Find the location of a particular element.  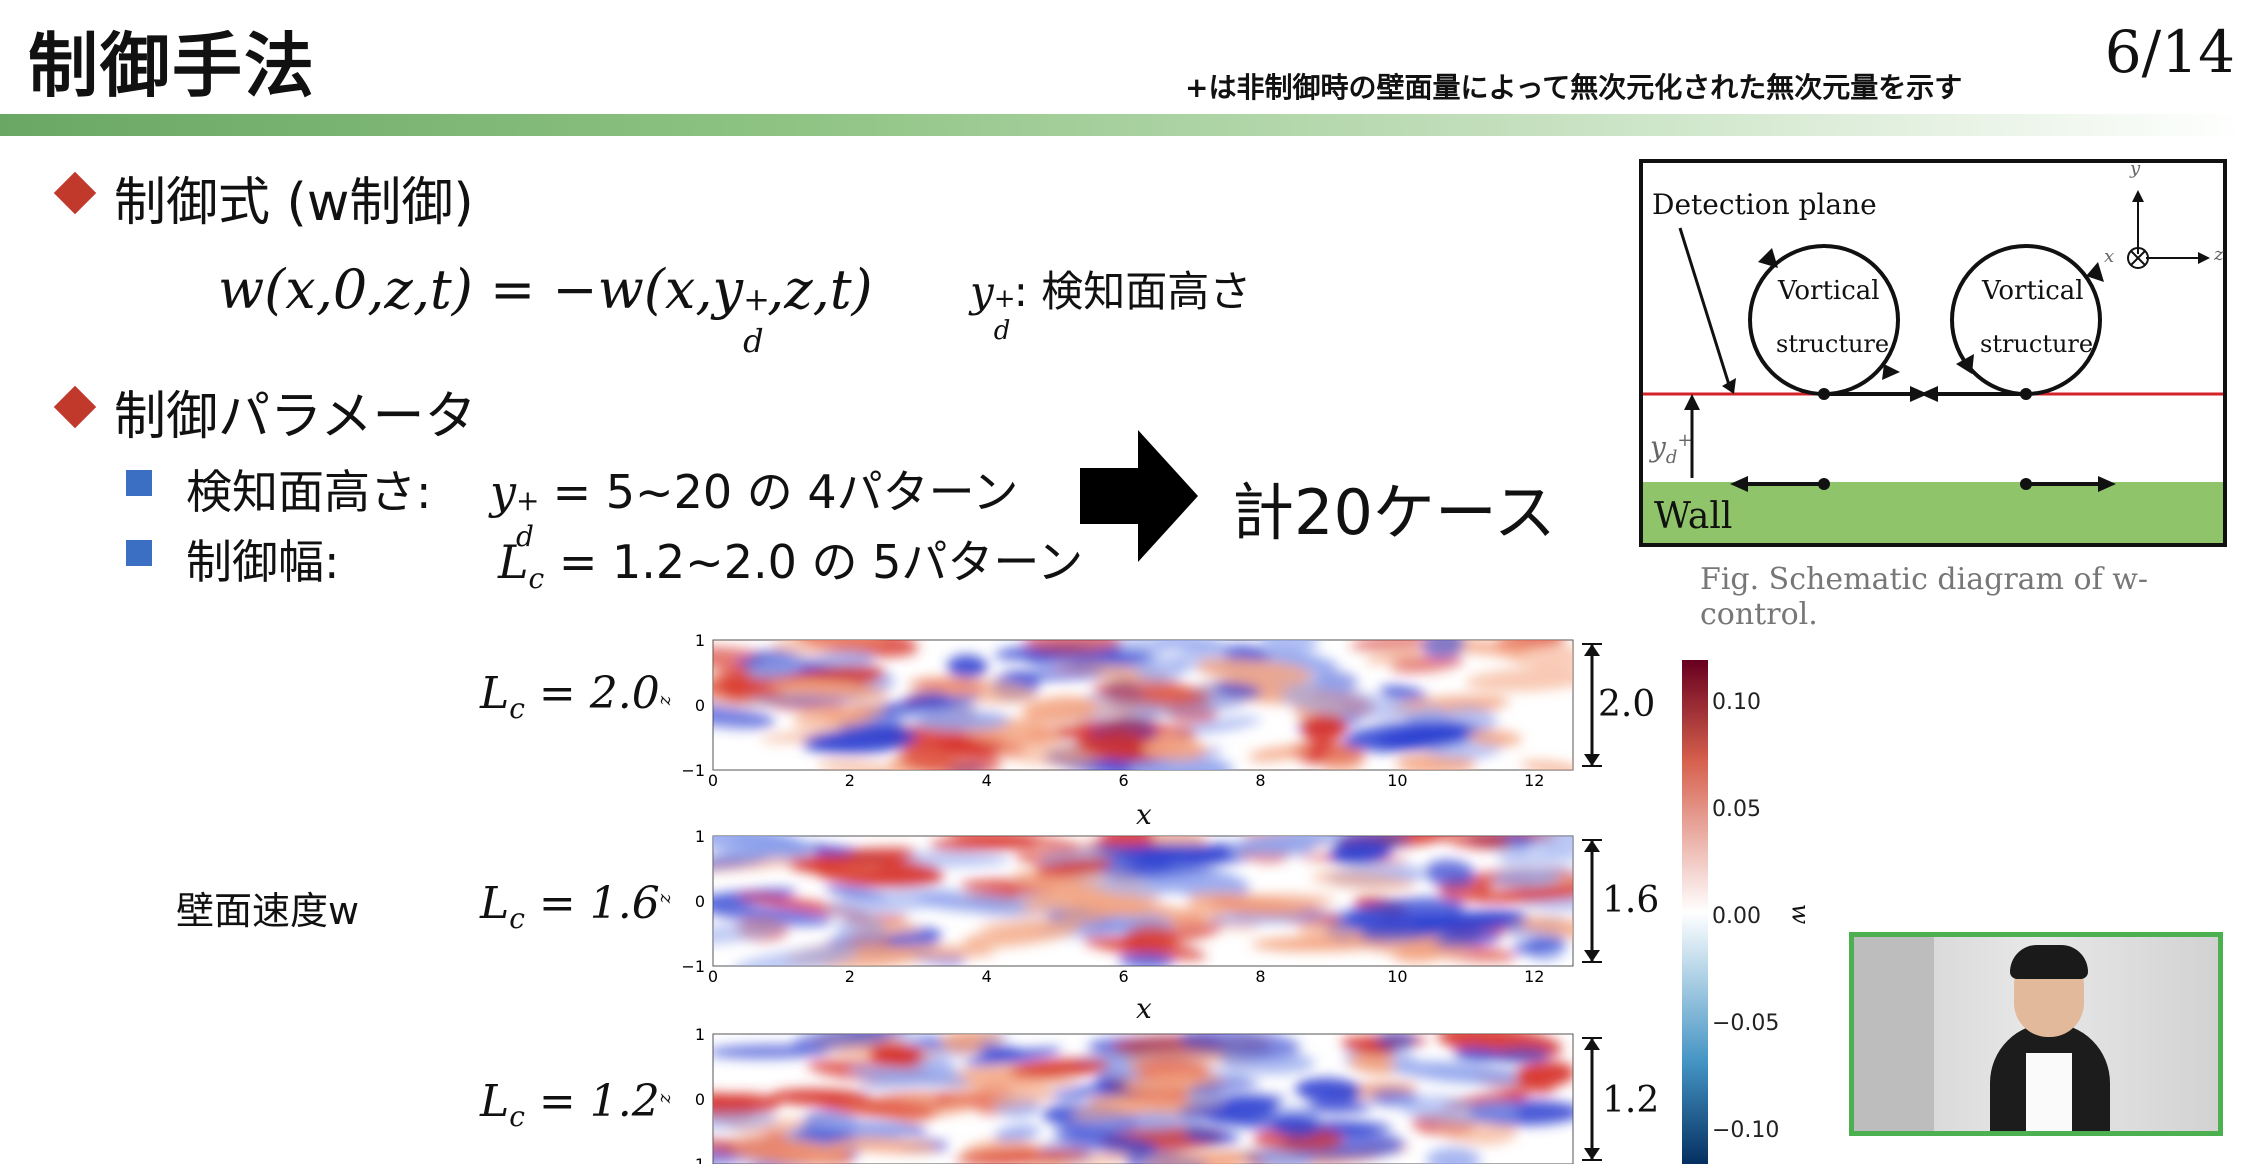

schematic-diagram is located at coordinates (1933, 353).